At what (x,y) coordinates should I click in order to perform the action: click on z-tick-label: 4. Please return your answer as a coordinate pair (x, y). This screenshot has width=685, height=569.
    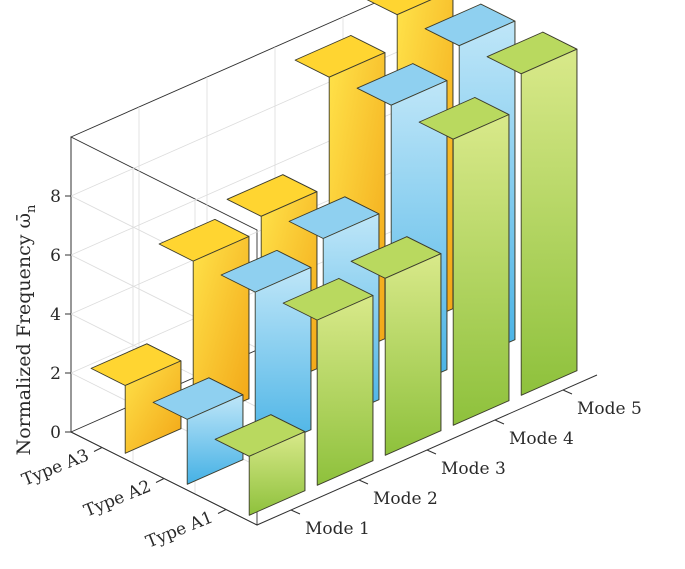
    Looking at the image, I should click on (55, 315).